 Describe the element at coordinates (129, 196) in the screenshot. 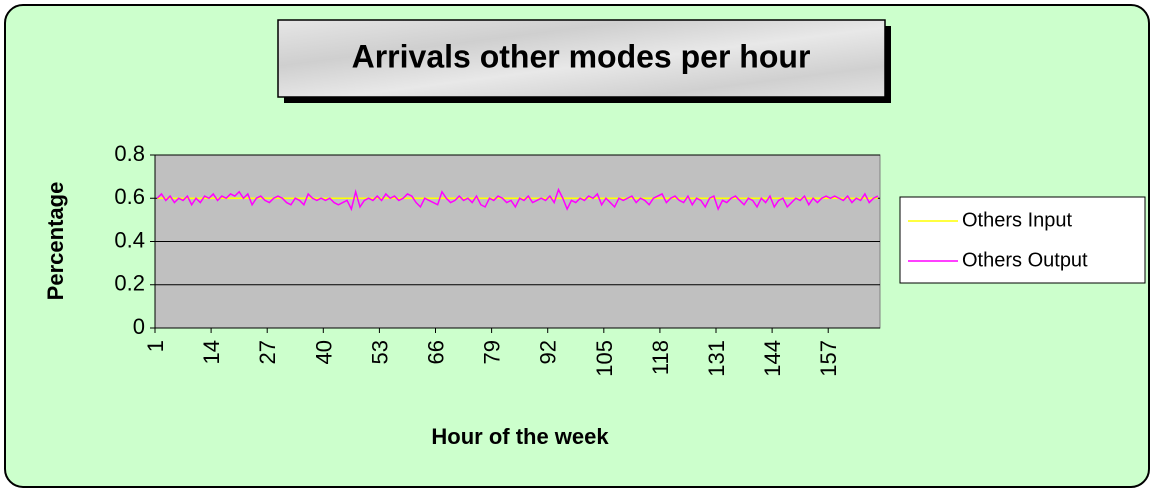

I see `y-tick-label: 0.6` at that location.